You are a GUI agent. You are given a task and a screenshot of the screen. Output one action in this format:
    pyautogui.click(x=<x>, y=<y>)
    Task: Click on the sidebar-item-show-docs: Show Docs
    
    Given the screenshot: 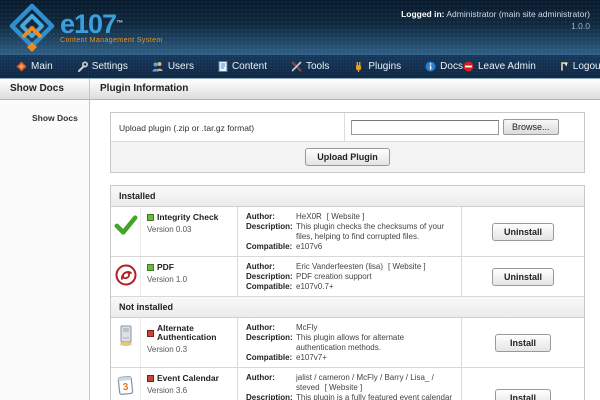 What is the action you would take?
    pyautogui.click(x=55, y=118)
    